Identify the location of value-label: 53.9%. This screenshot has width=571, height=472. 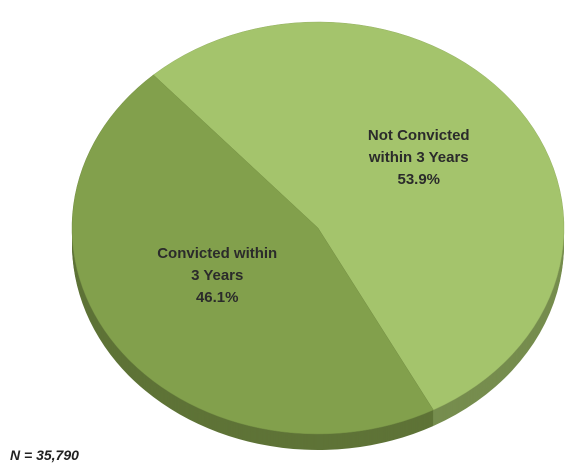
(419, 179).